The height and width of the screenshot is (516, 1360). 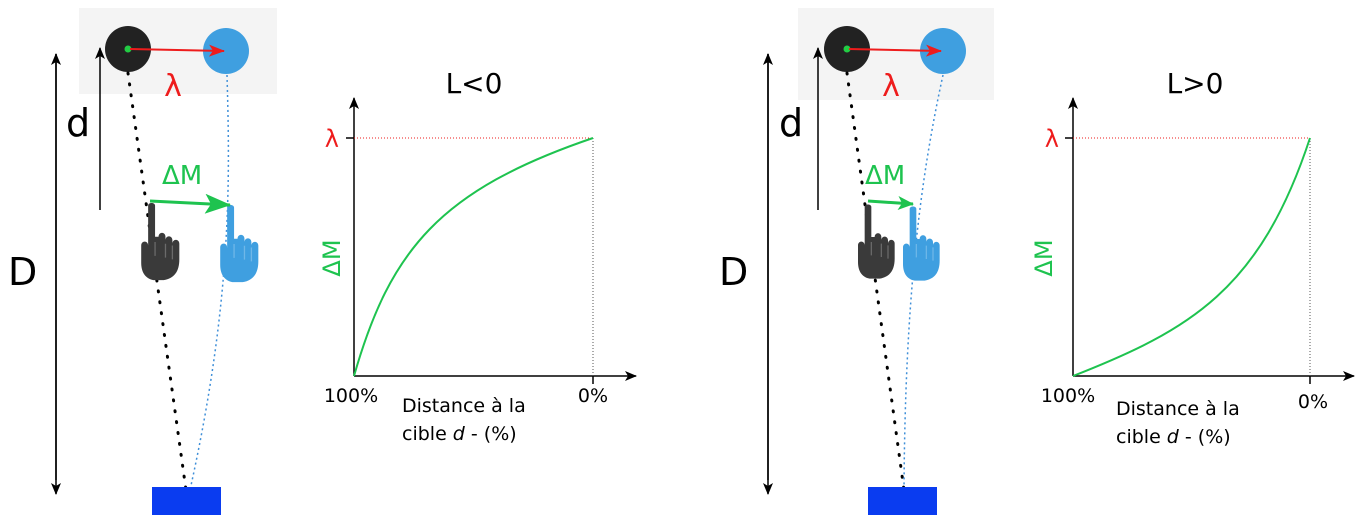 I want to click on chart-title: L>0, so click(x=1195, y=83).